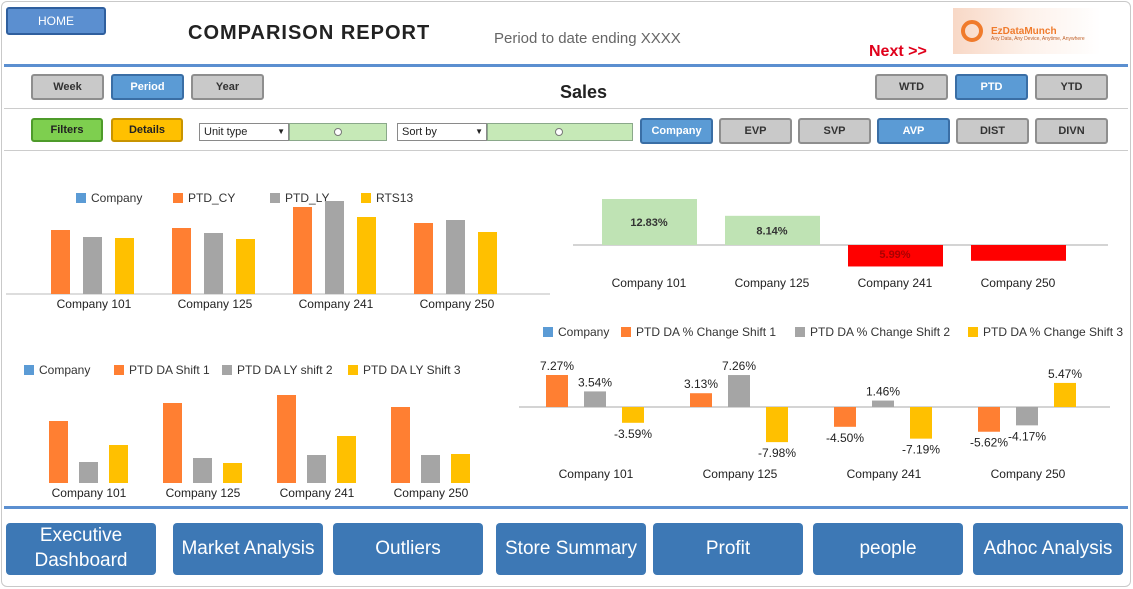 The image size is (1133, 589). I want to click on section-title: Sales, so click(584, 92).